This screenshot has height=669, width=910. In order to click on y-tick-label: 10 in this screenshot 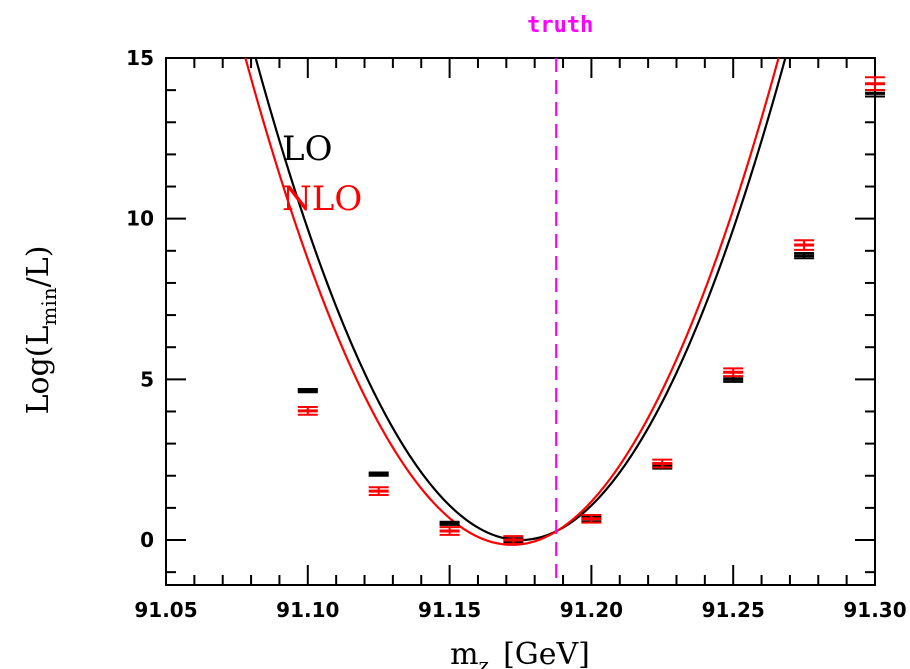, I will do `click(140, 219)`.